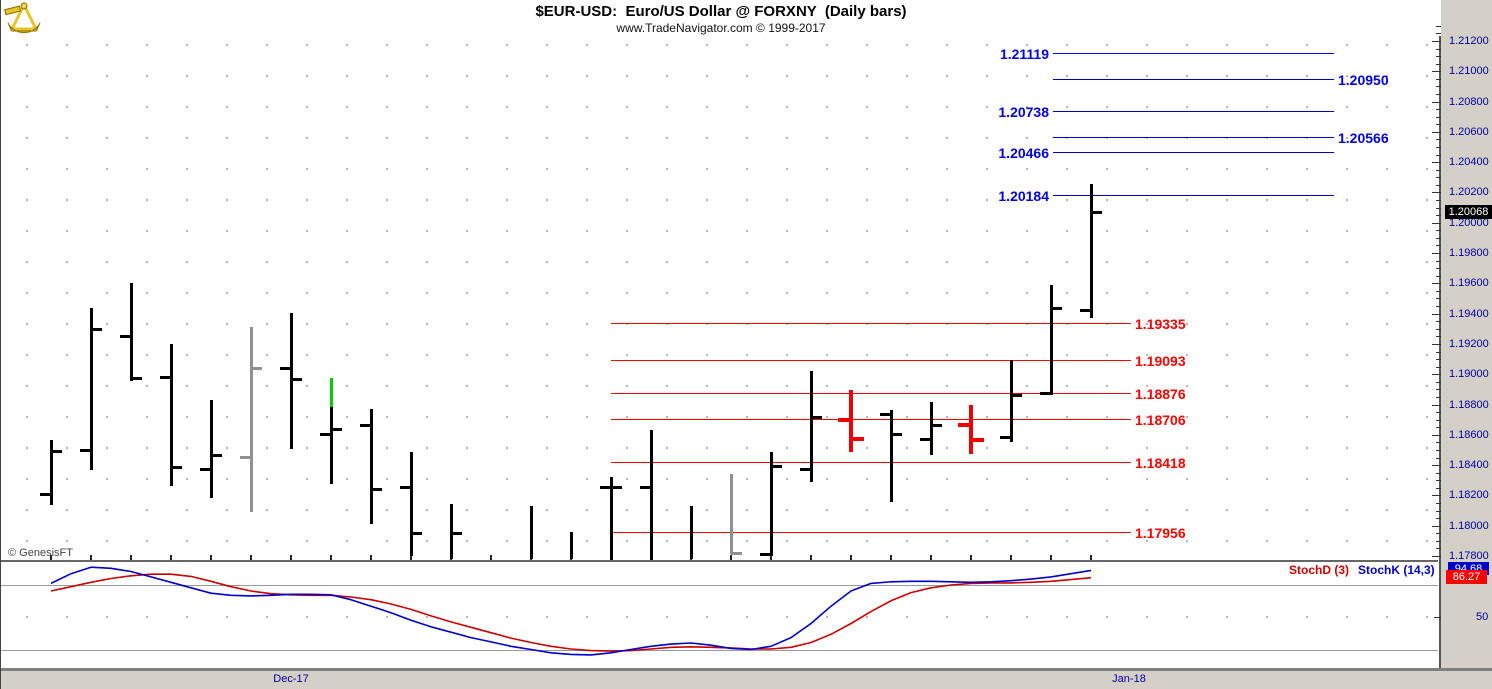 This screenshot has height=689, width=1492. Describe the element at coordinates (571, 611) in the screenshot. I see `stochastic-panel` at that location.